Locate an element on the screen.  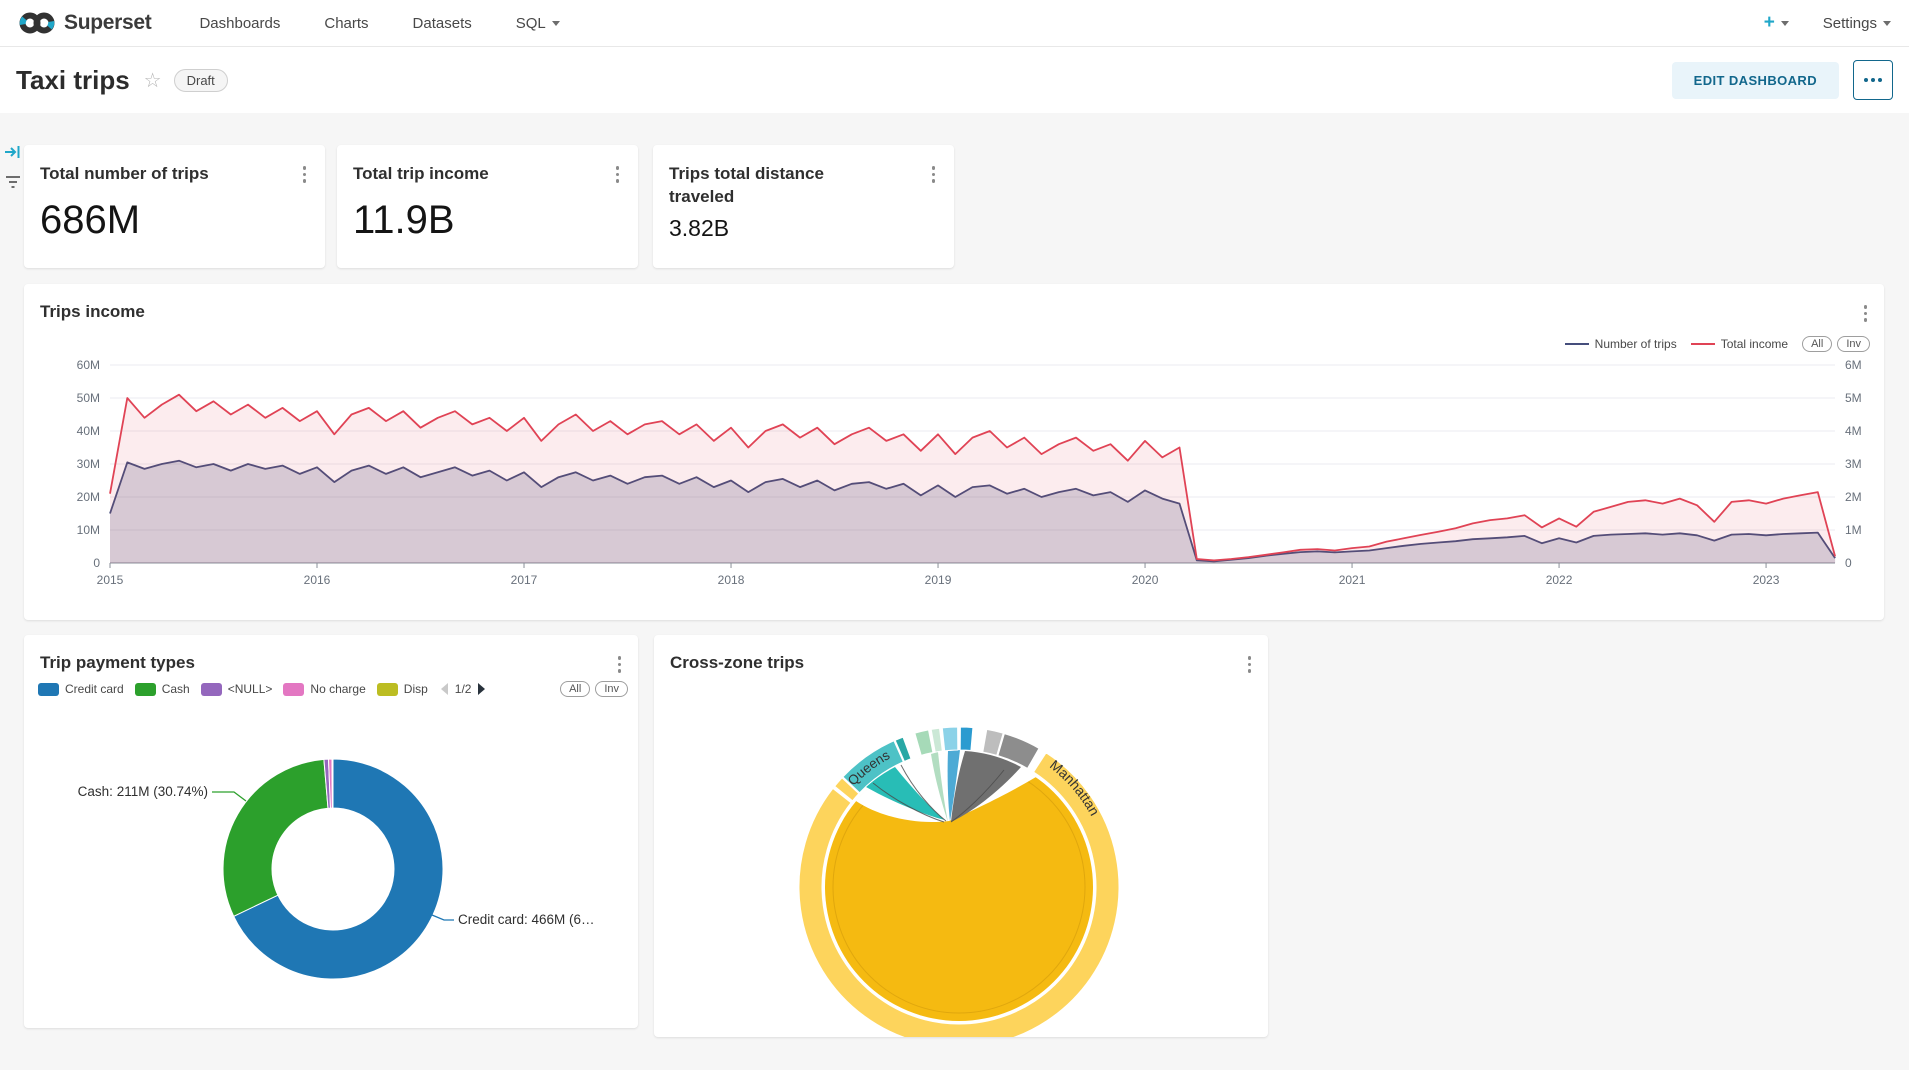
edit-dashboard-button: EDIT DASHBOARD is located at coordinates (1755, 80).